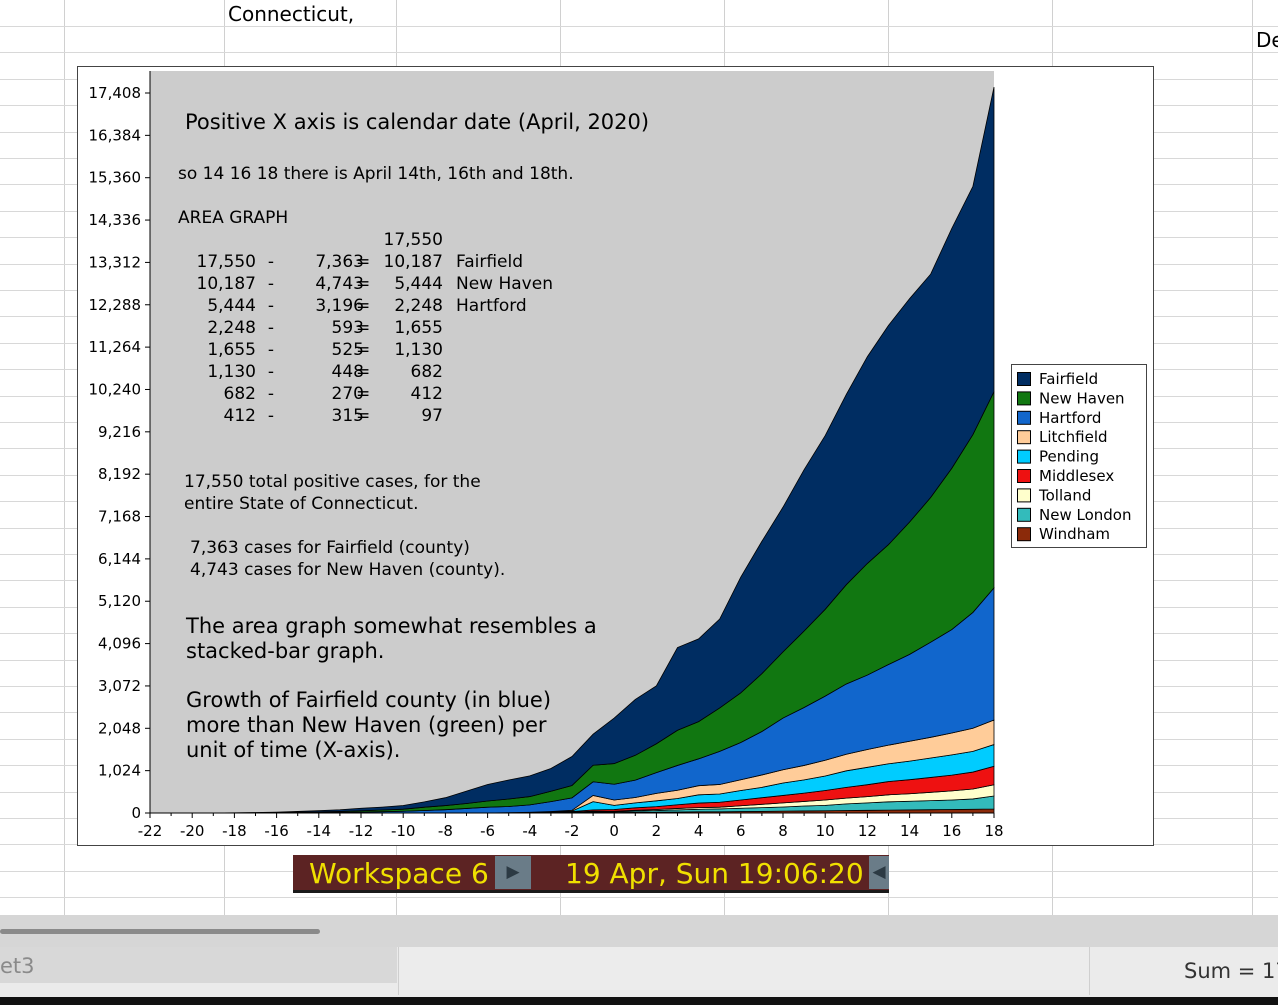 Image resolution: width=1278 pixels, height=1005 pixels. Describe the element at coordinates (198, 965) in the screenshot. I see `sheet-tab: et3` at that location.